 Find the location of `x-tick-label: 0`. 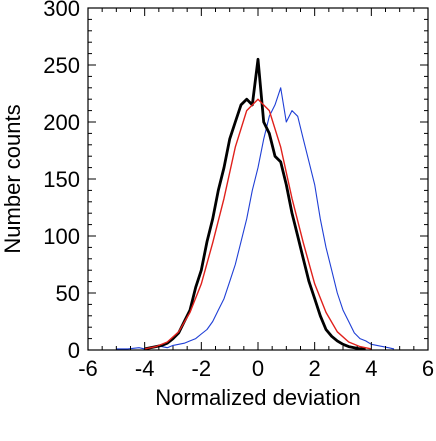

x-tick-label: 0 is located at coordinates (258, 368).